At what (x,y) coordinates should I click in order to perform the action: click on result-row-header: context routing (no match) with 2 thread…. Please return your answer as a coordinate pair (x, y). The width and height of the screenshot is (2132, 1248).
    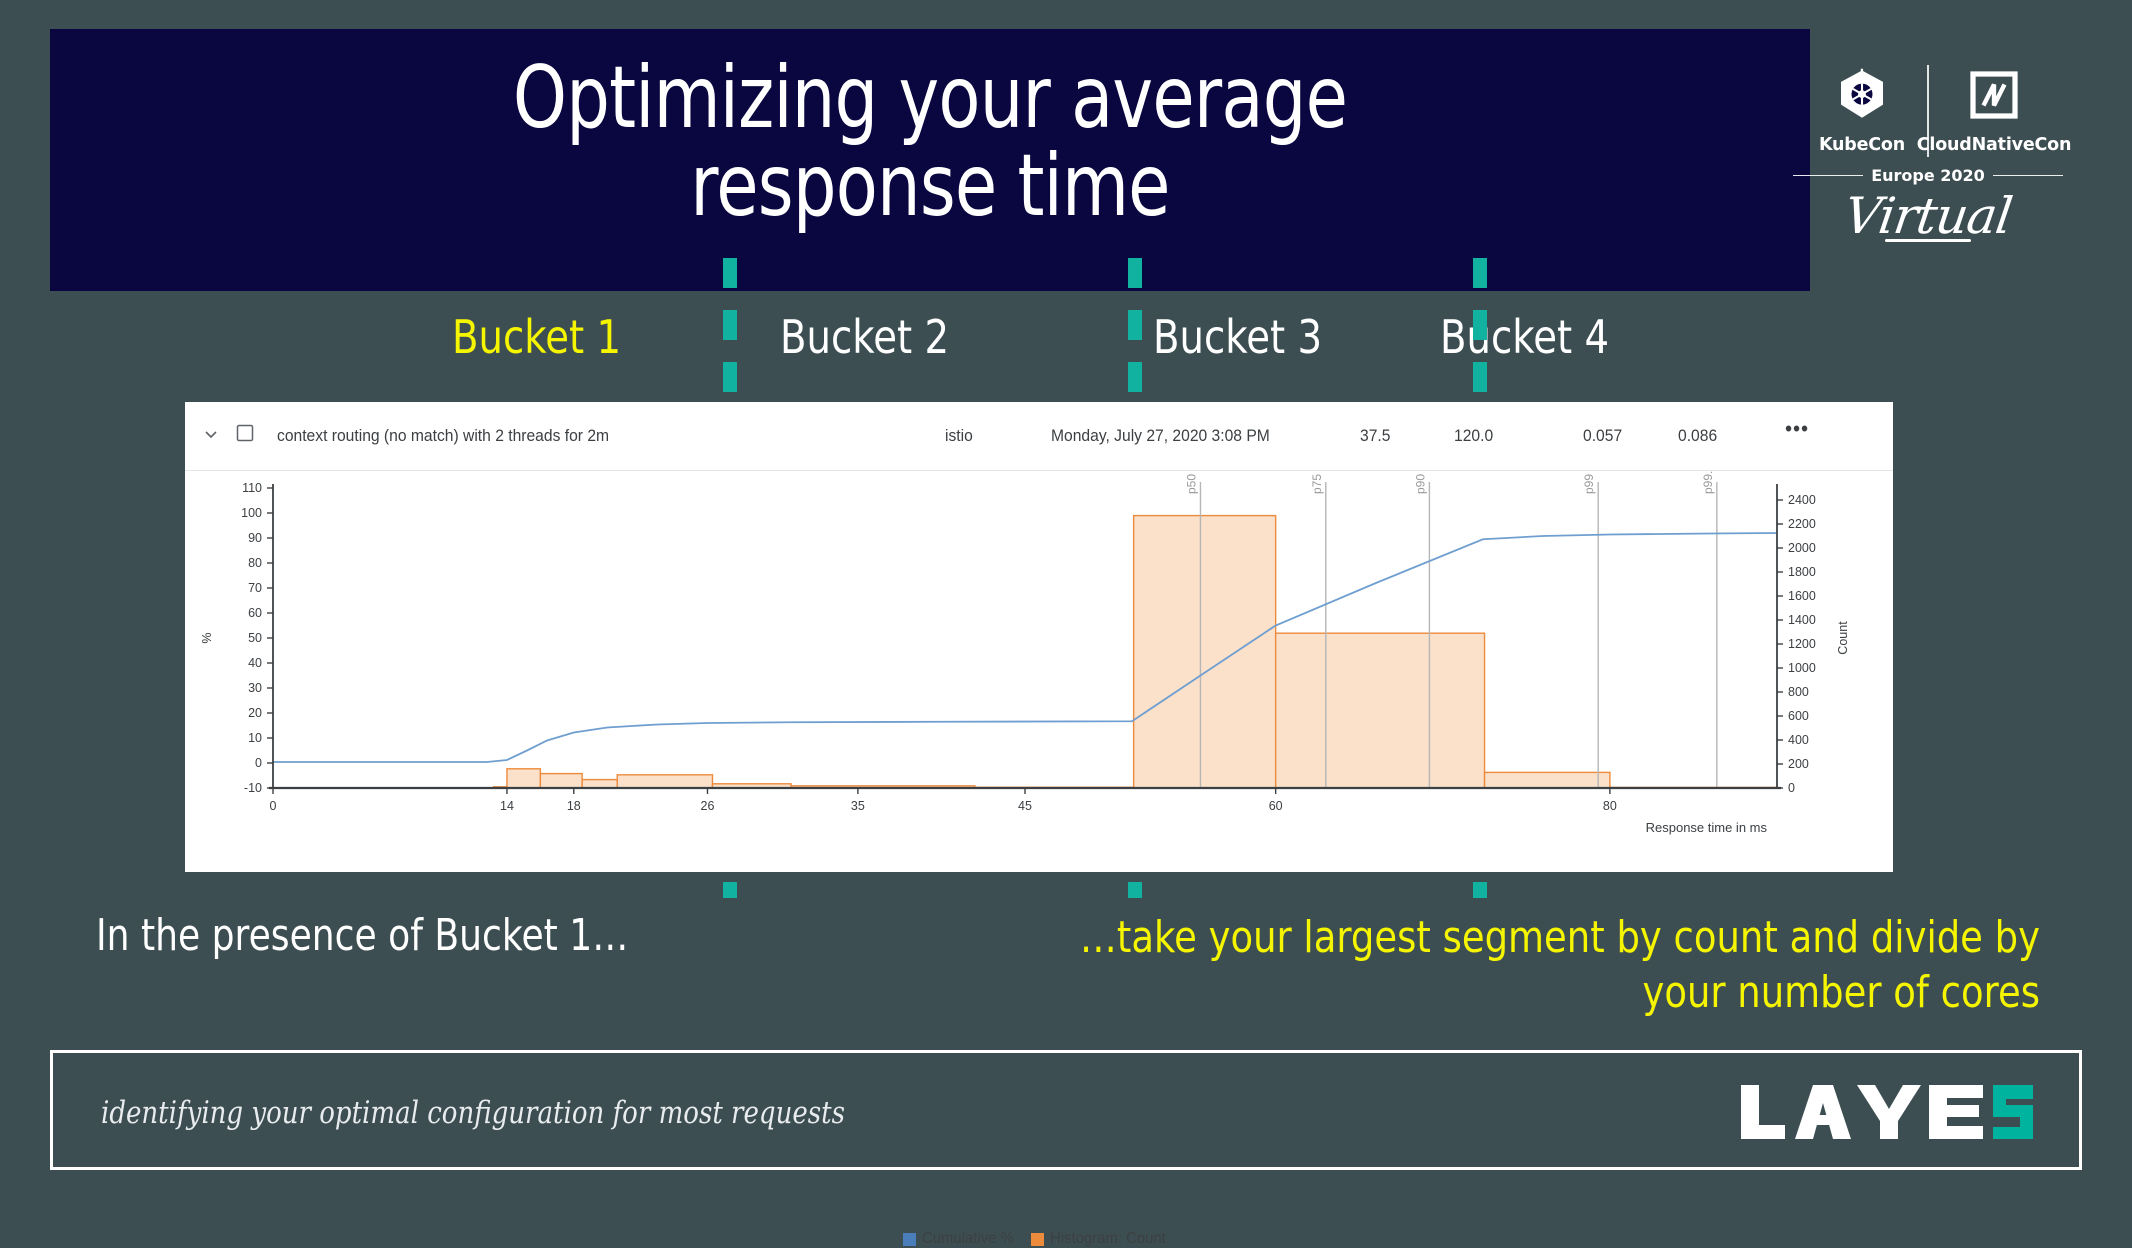
    Looking at the image, I should click on (1039, 436).